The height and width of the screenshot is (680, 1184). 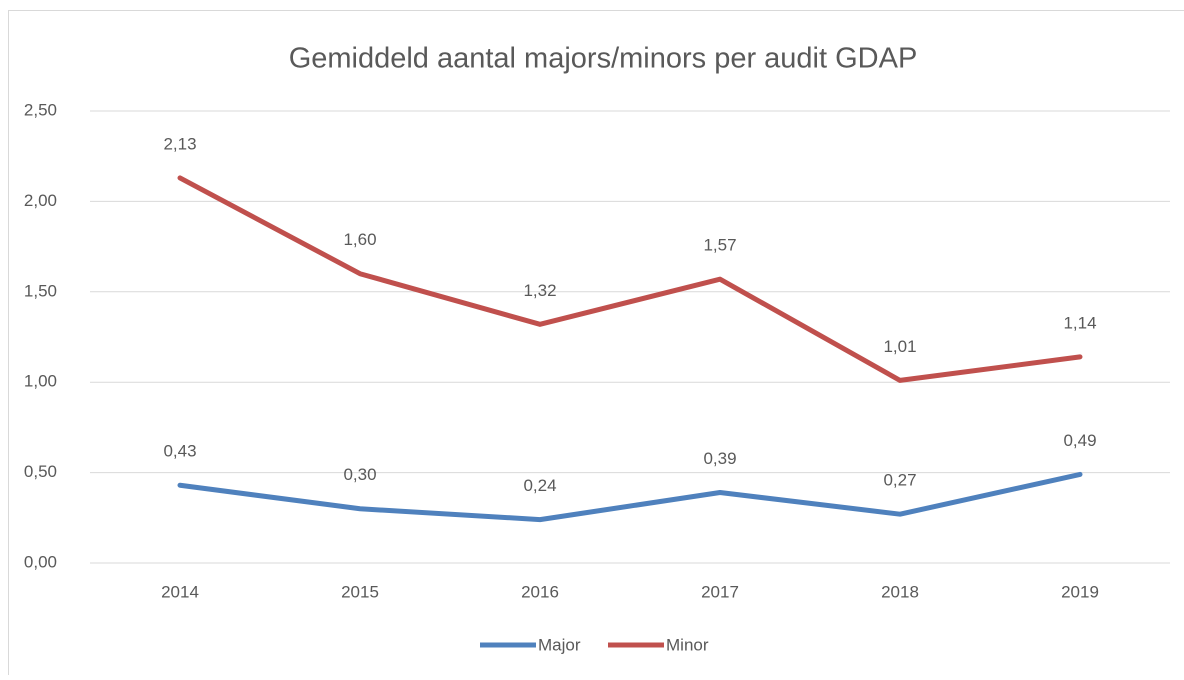 I want to click on x-tick-label: 2015, so click(x=360, y=591).